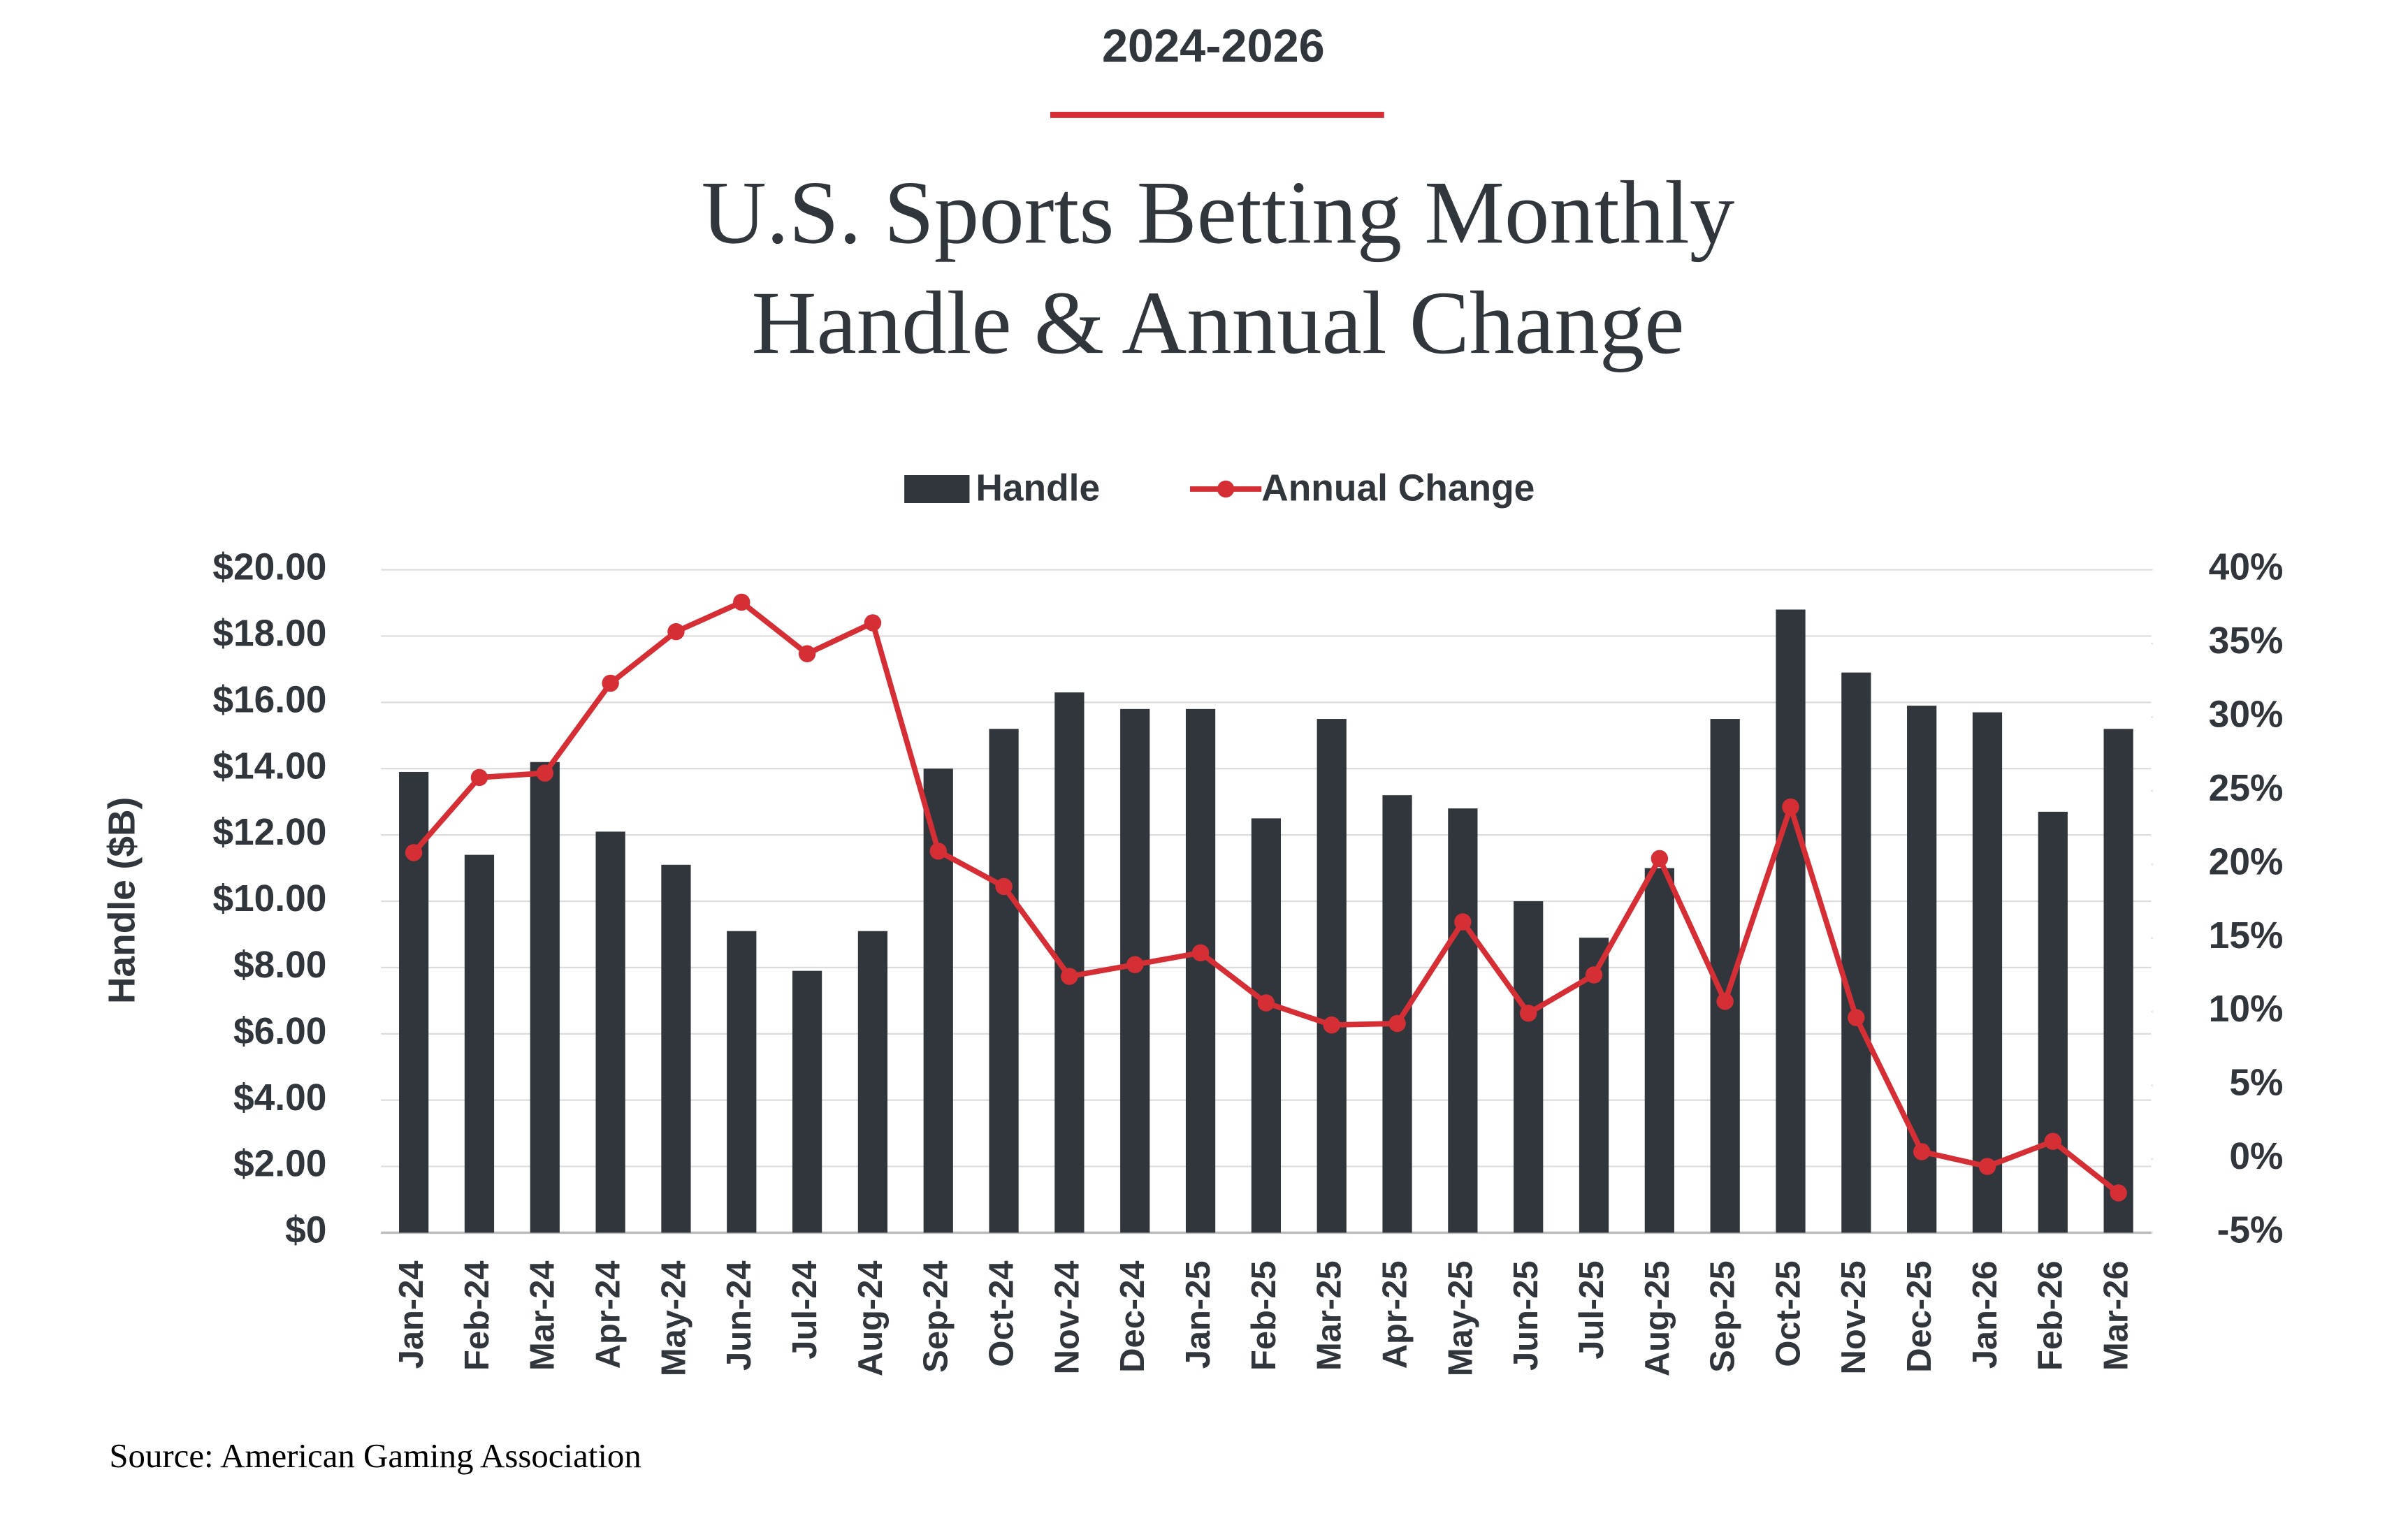 The width and height of the screenshot is (2408, 1537). Describe the element at coordinates (805, 1309) in the screenshot. I see `x-tick-label: Jul-24` at that location.